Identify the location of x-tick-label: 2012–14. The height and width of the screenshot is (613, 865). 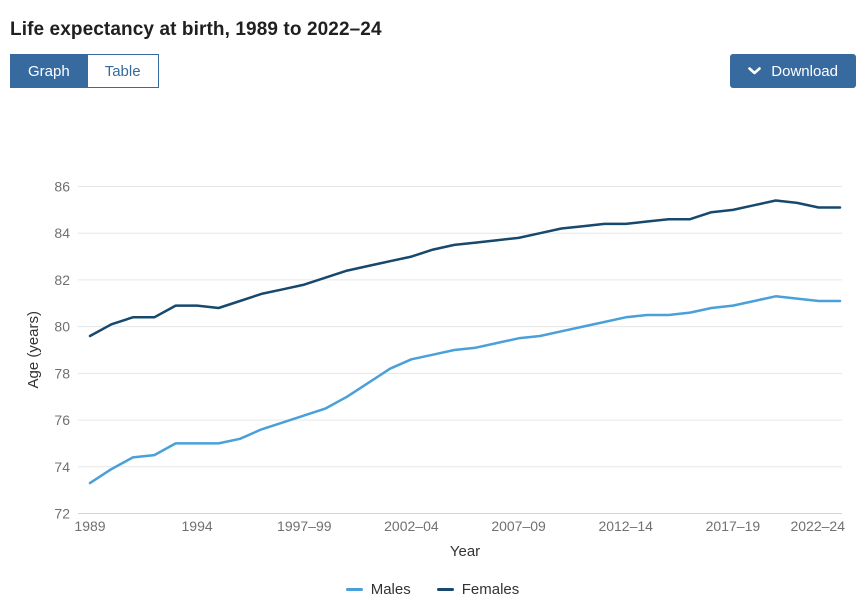
(625, 526).